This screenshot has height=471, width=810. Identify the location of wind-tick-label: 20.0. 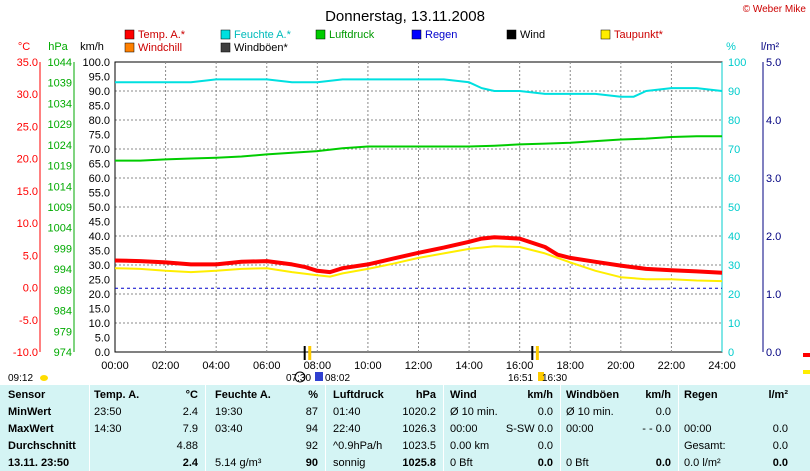
(99, 295).